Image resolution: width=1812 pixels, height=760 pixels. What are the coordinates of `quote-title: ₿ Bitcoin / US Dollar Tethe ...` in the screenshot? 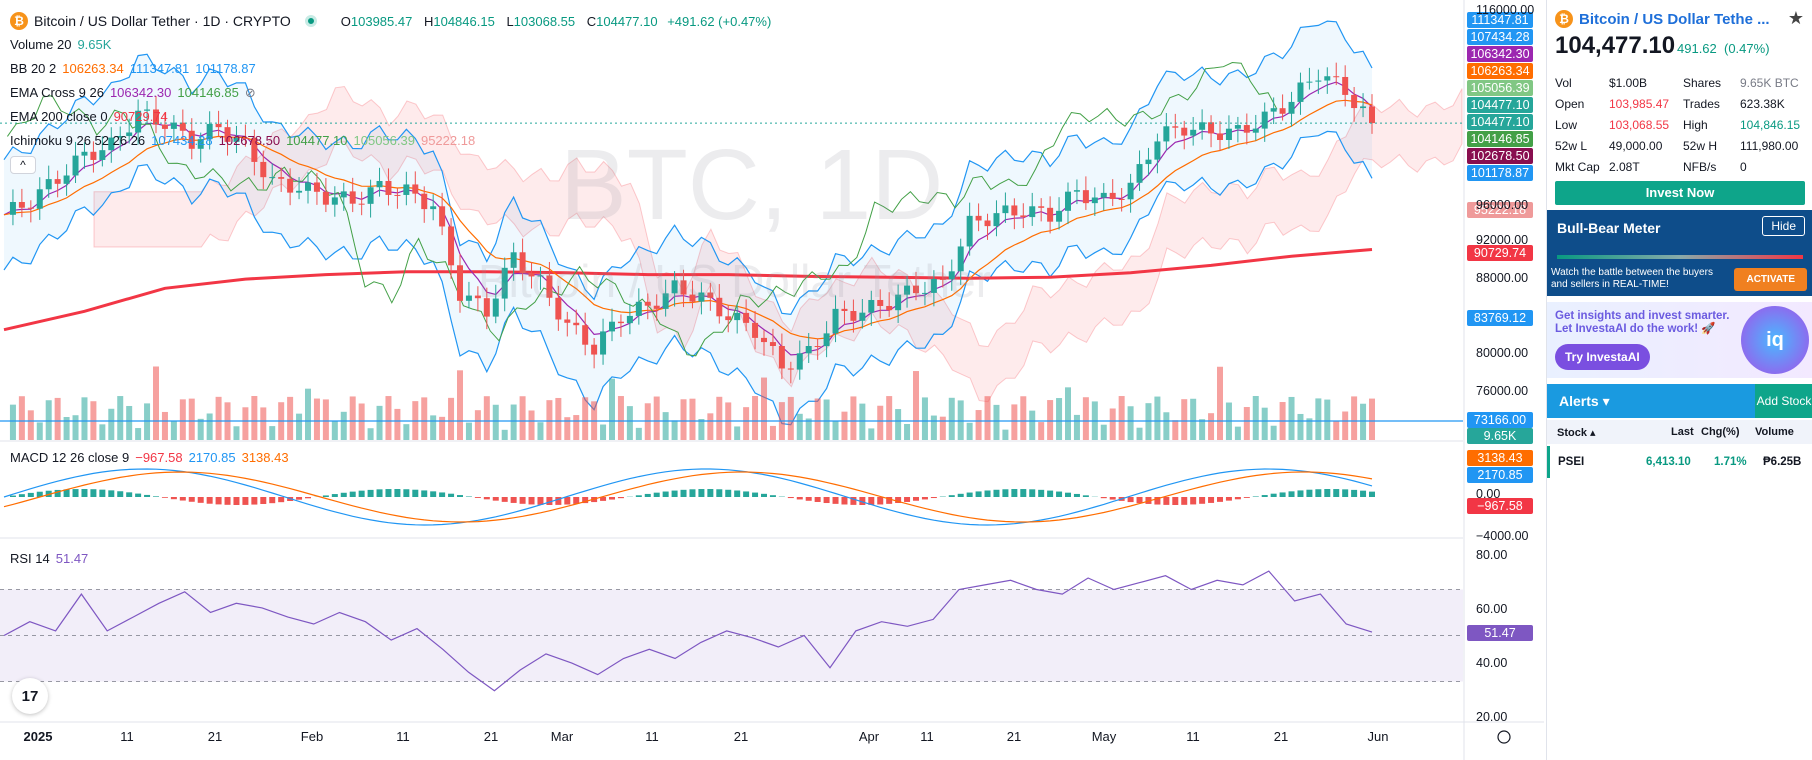 It's located at (1662, 19).